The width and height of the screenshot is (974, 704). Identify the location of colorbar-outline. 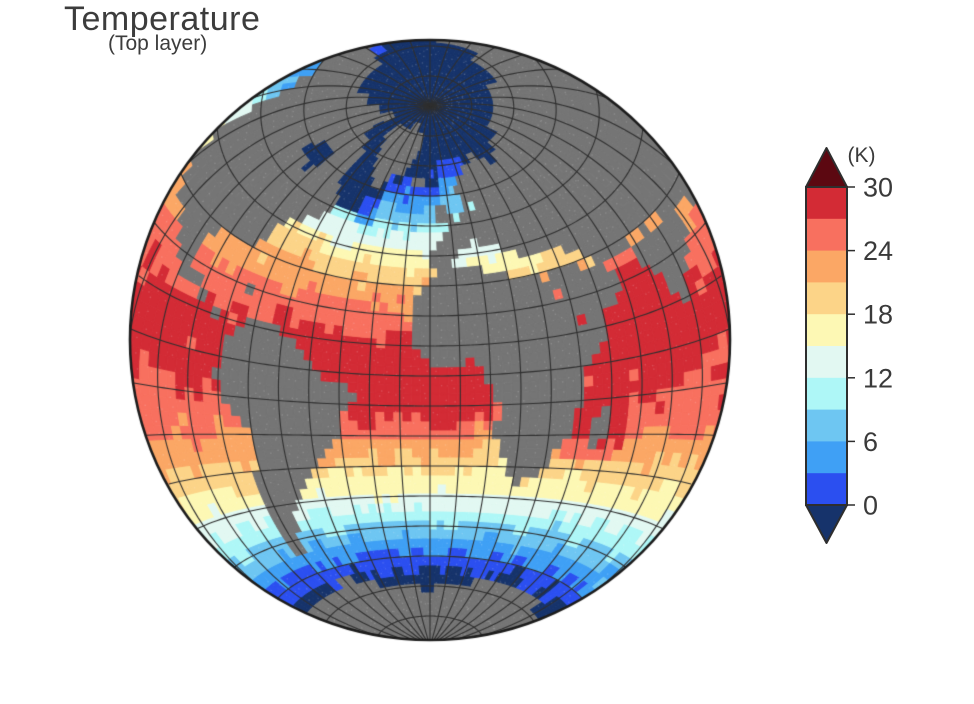
(826, 346).